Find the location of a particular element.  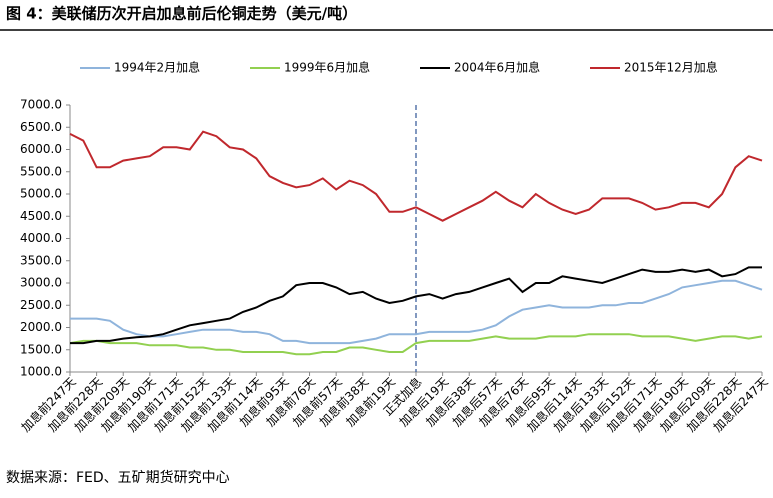

y-tick-label: 4000.0 is located at coordinates (41, 238).